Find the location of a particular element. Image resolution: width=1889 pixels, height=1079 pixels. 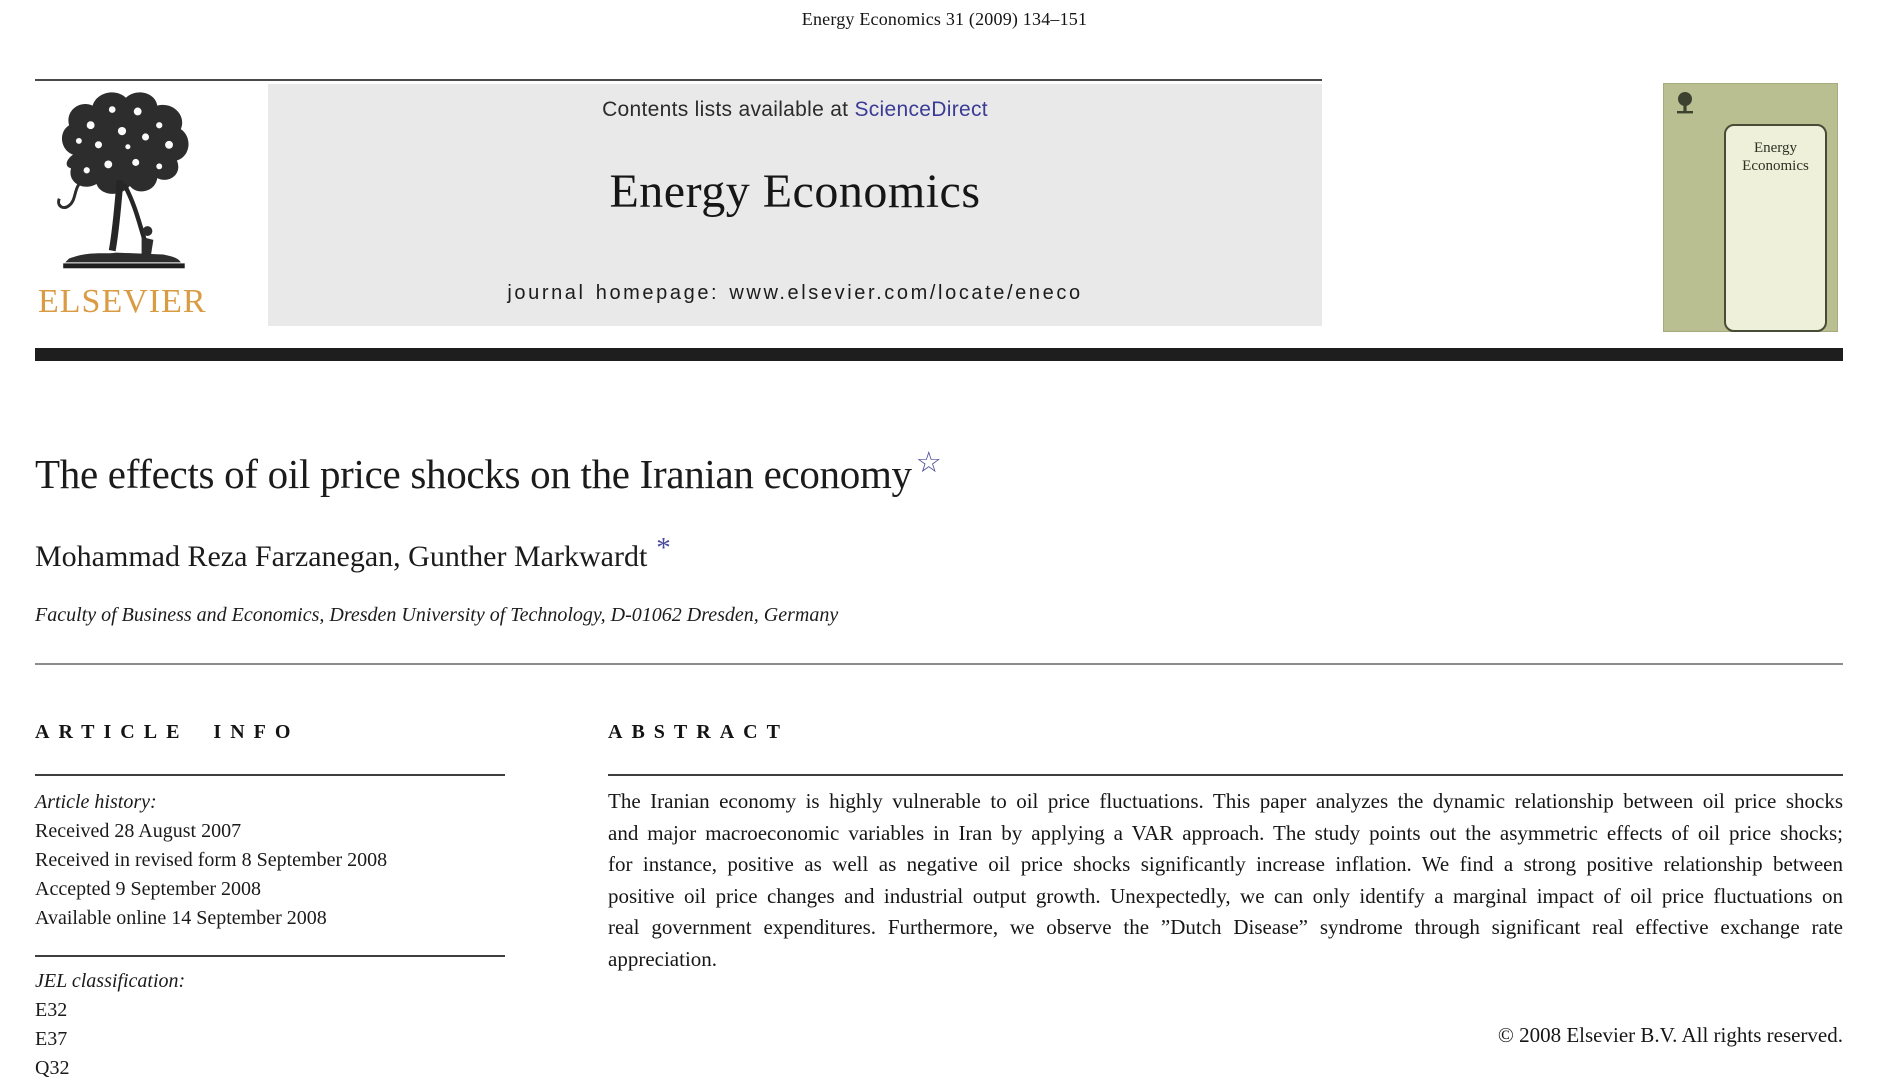

journal-cover-thumbnail: Energy Economics is located at coordinates (1750, 207).